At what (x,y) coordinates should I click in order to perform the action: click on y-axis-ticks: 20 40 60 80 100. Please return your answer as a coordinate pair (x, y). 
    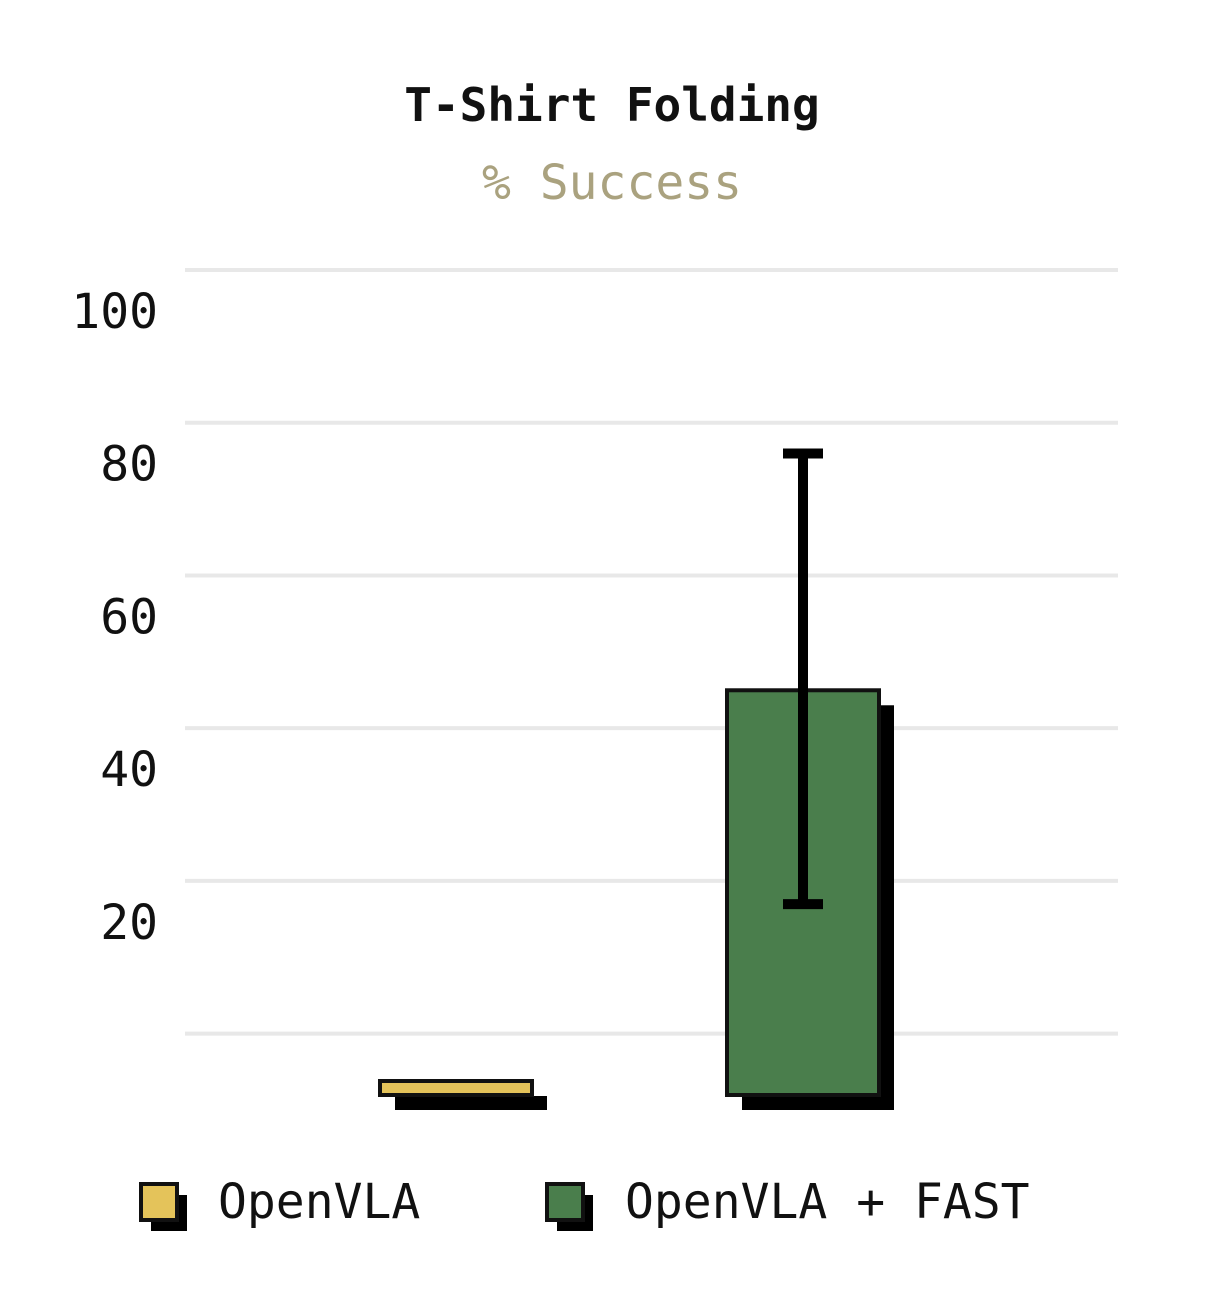
    Looking at the image, I should click on (114, 617).